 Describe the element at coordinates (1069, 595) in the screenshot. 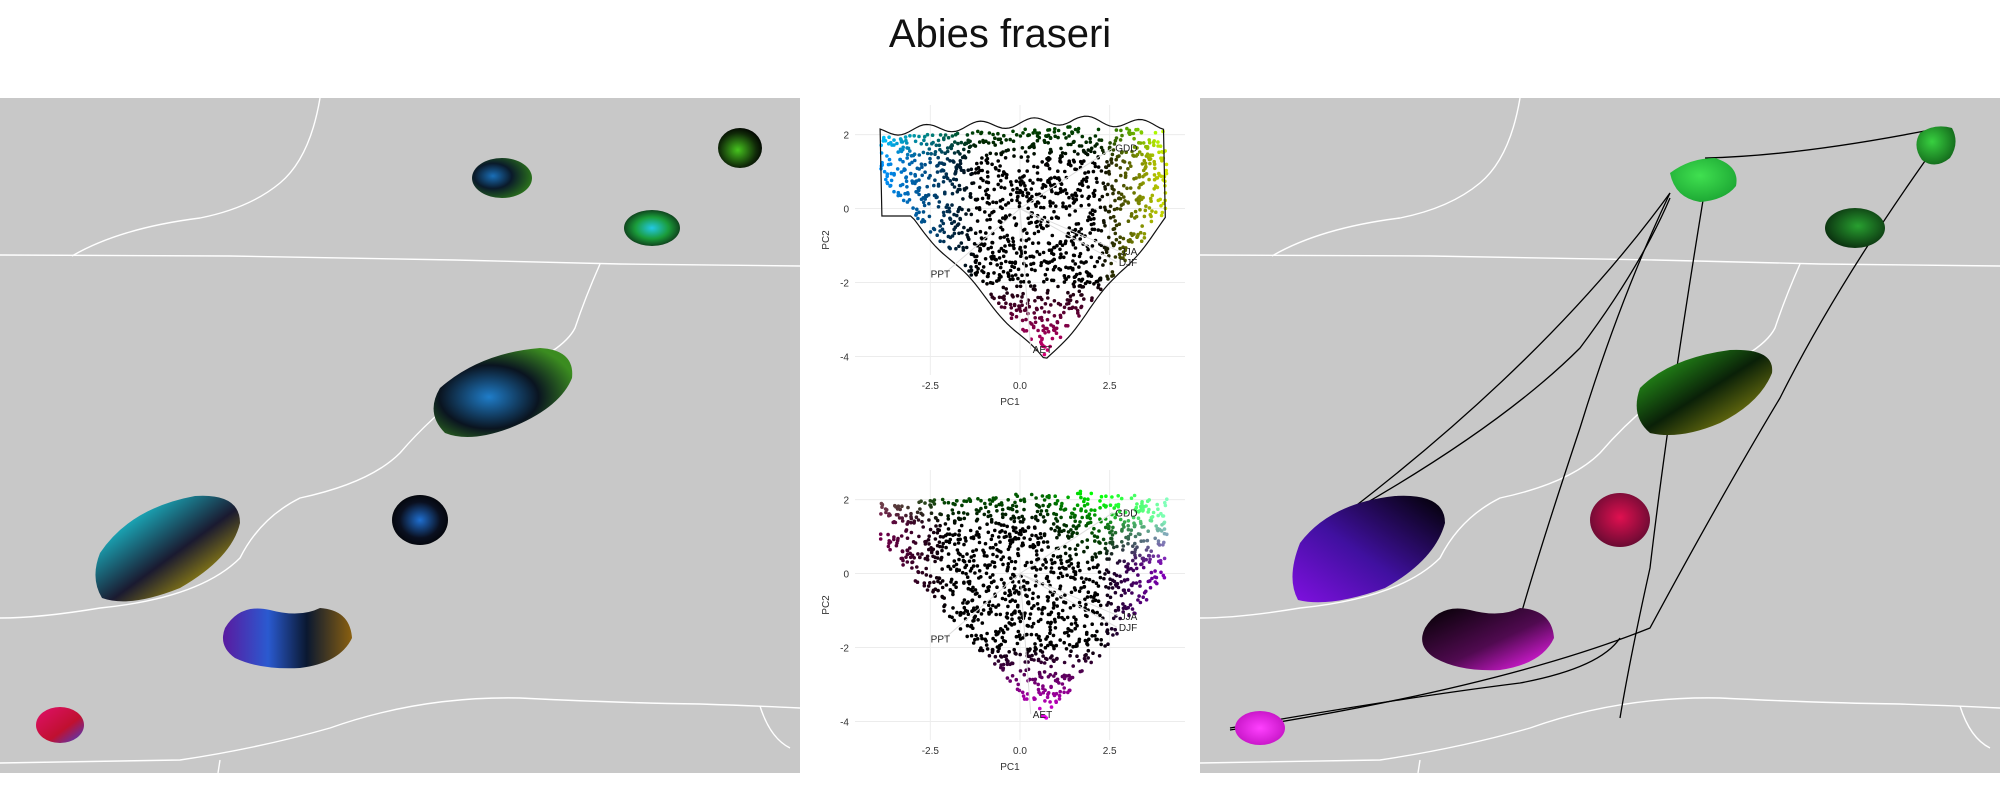

I see `loading-vector-jja` at that location.